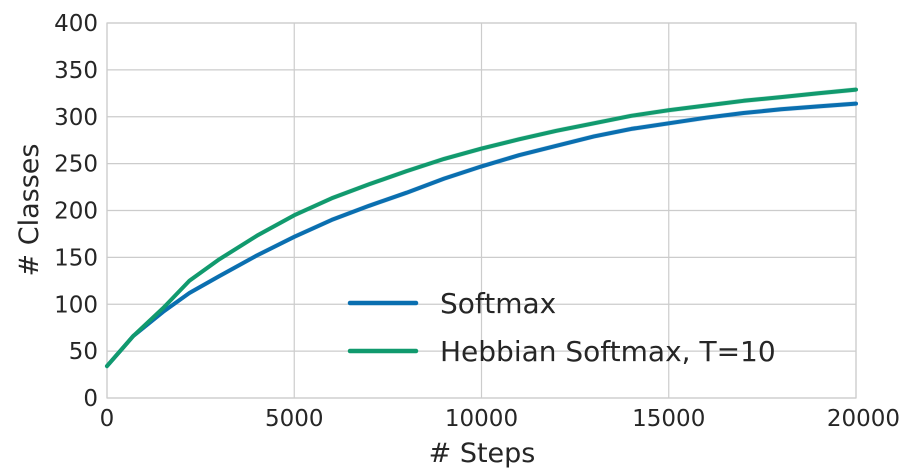  What do you see at coordinates (76, 24) in the screenshot?
I see `y-tick-label: 400` at bounding box center [76, 24].